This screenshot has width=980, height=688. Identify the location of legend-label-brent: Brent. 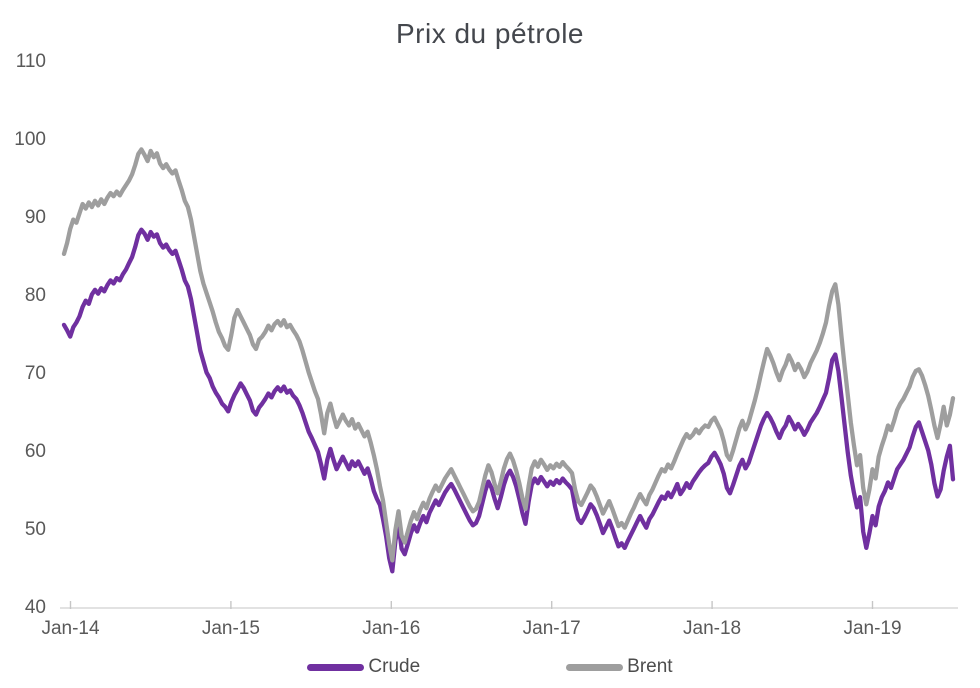
(650, 666).